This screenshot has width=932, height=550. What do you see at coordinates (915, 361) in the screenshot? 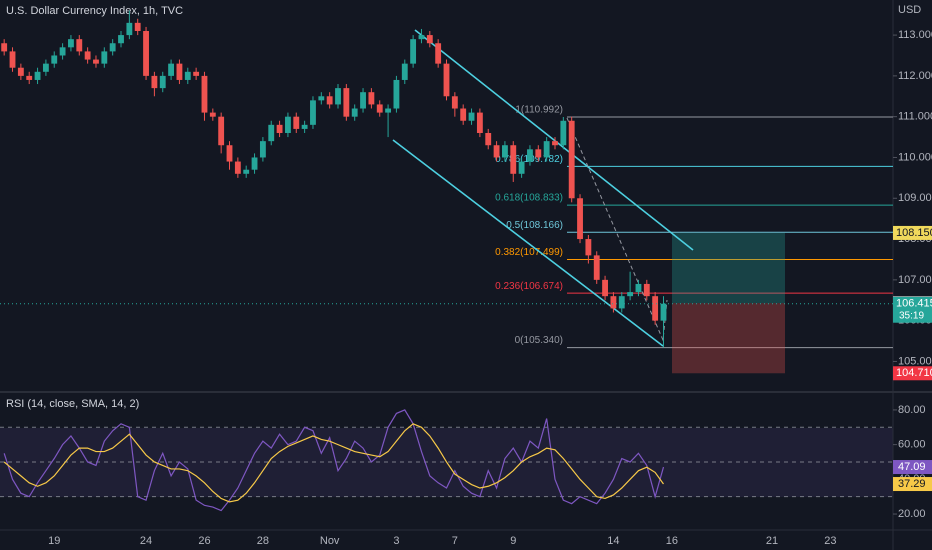
I see `y-tick-label: 105.000` at bounding box center [915, 361].